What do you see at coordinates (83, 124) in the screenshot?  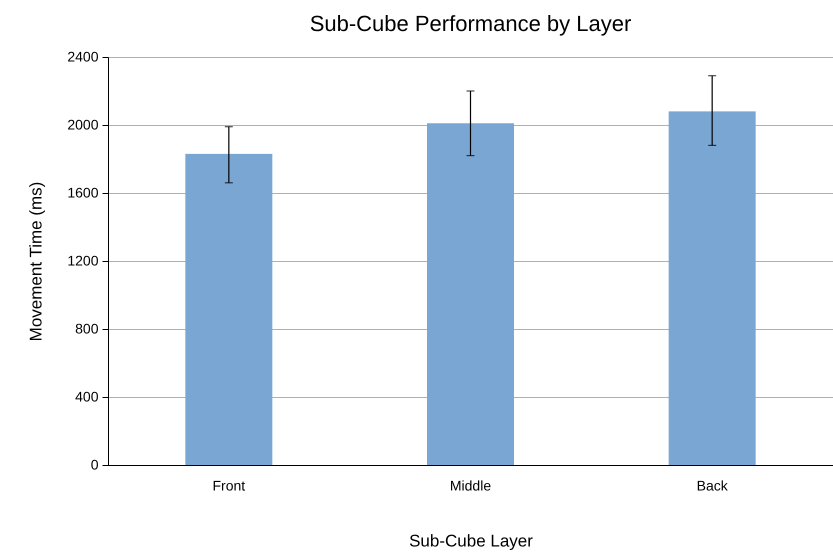 I see `y-tick-label: 2000` at bounding box center [83, 124].